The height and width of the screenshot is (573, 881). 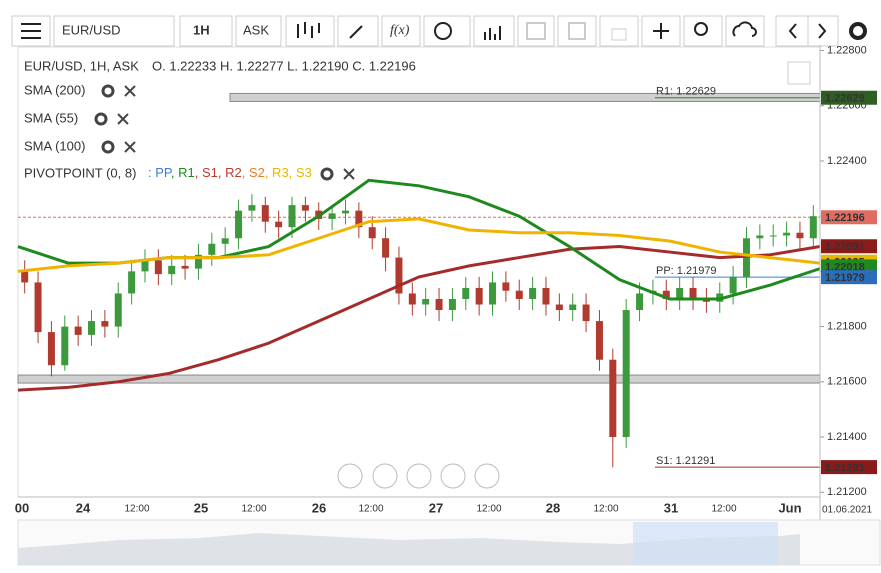 I want to click on pivot-part: : PP, so click(x=160, y=172).